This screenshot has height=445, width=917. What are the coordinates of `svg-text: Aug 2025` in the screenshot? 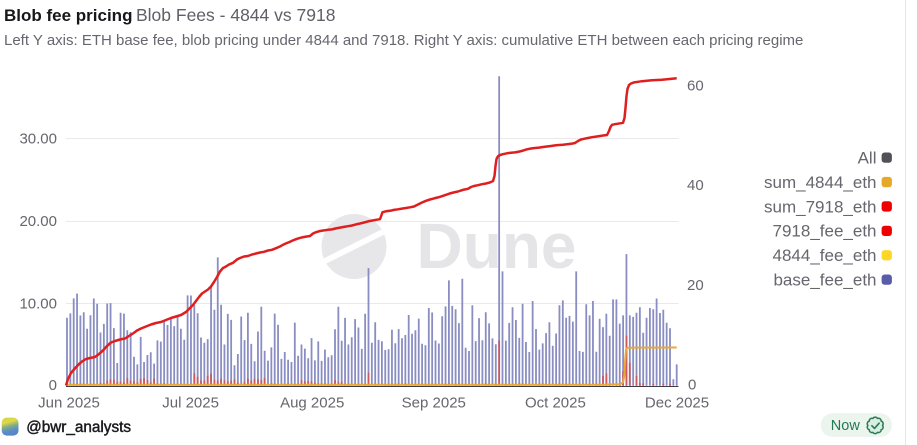 It's located at (312, 403).